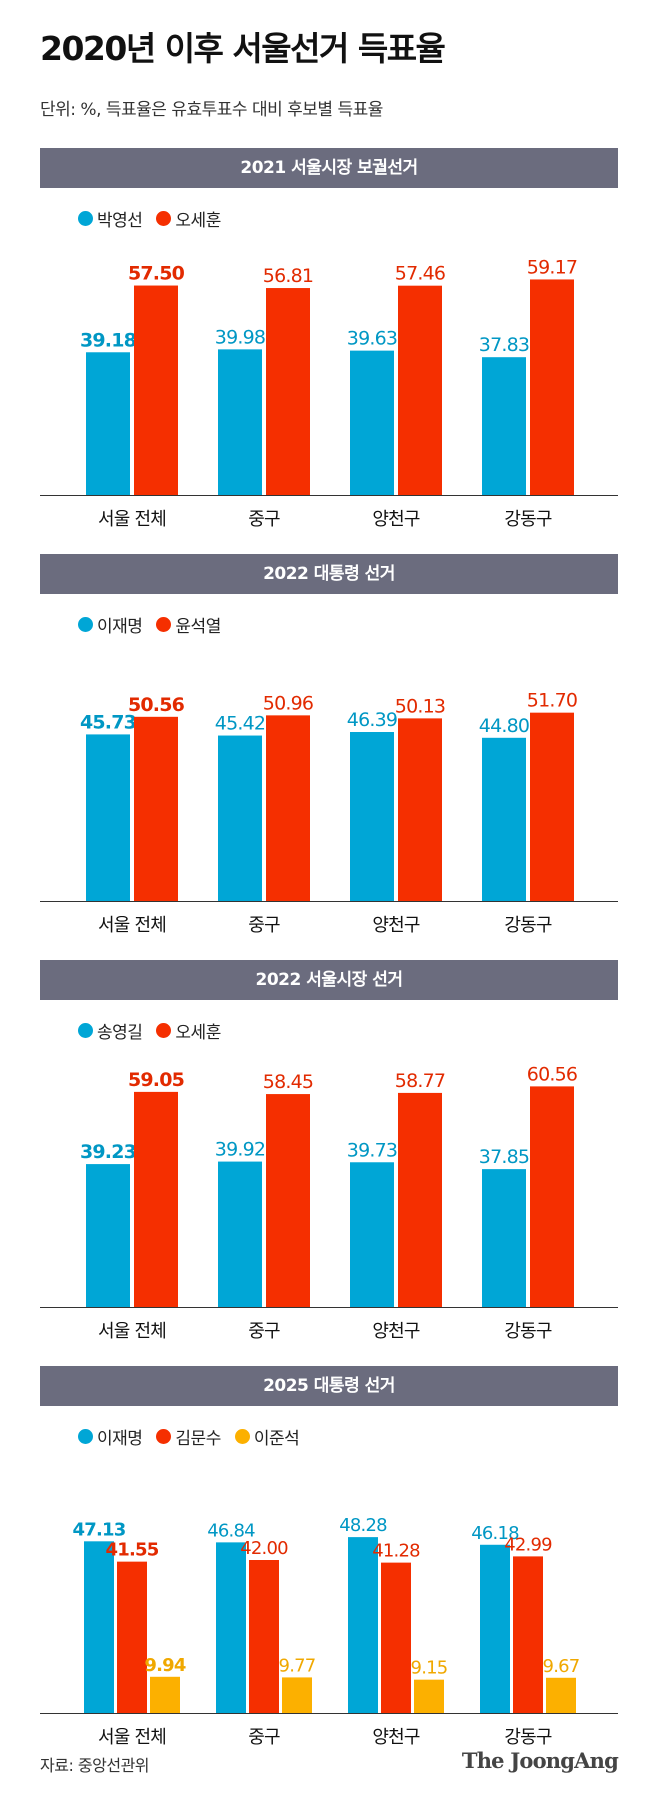 The width and height of the screenshot is (658, 1794). I want to click on chart-title: 2022 대통령 선거, so click(329, 574).